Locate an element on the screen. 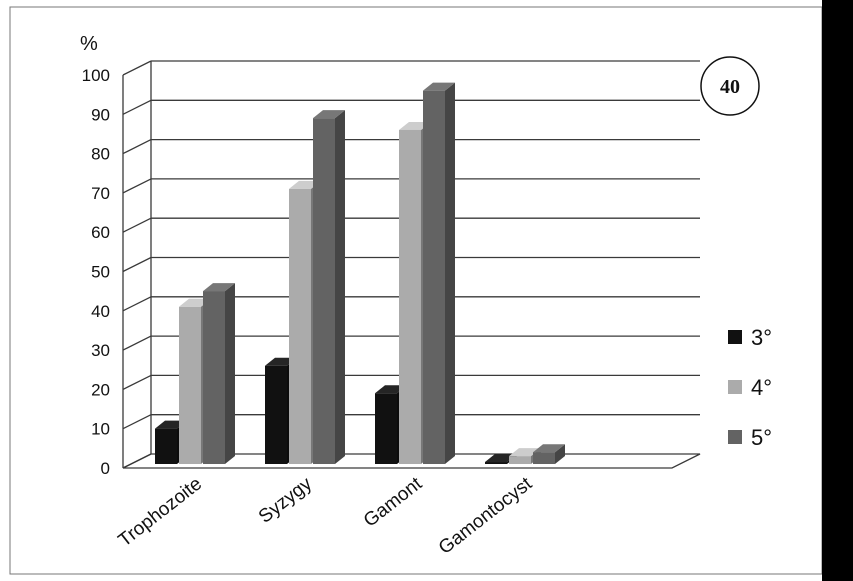  y-tick-label: 40 is located at coordinates (100, 311).